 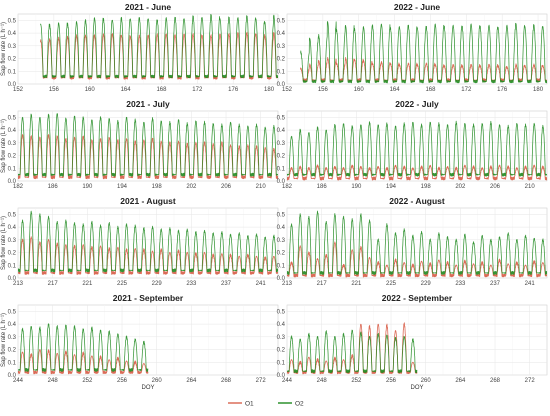 What do you see at coordinates (157, 284) in the screenshot?
I see `x-tick-label: 229` at bounding box center [157, 284].